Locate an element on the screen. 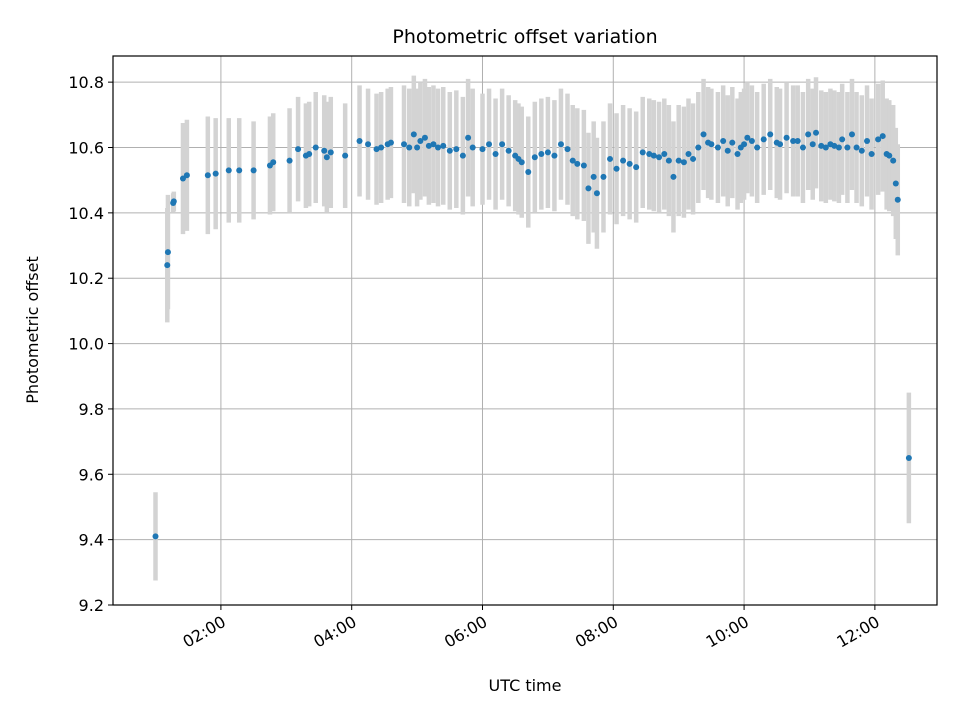 The image size is (960, 720). y-axis-label: Photometric offset is located at coordinates (32, 330).